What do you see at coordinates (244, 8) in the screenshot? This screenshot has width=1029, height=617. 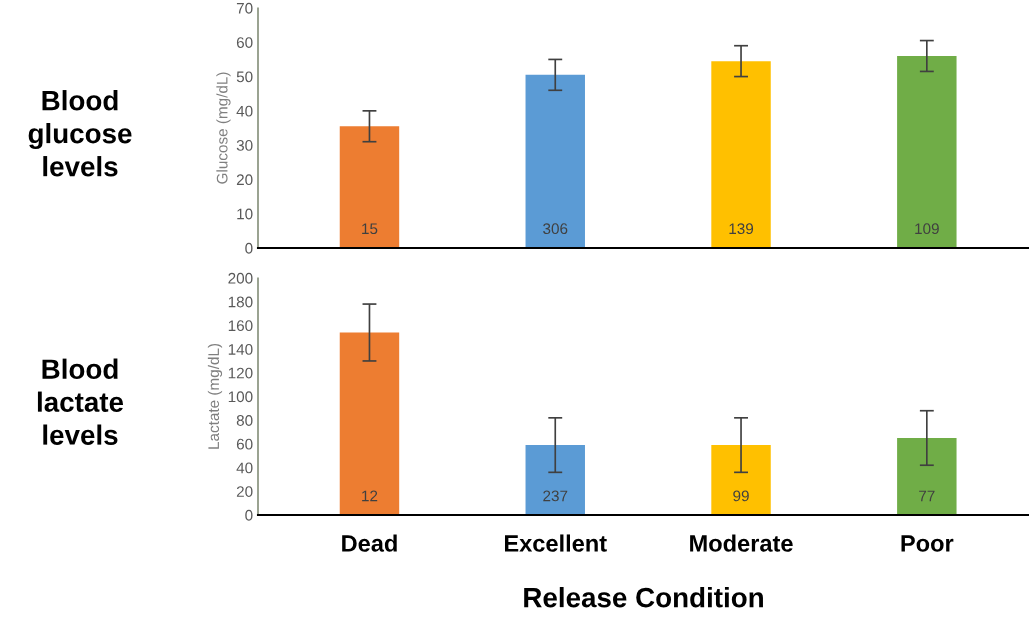 I see `y-tick-label: 70` at bounding box center [244, 8].